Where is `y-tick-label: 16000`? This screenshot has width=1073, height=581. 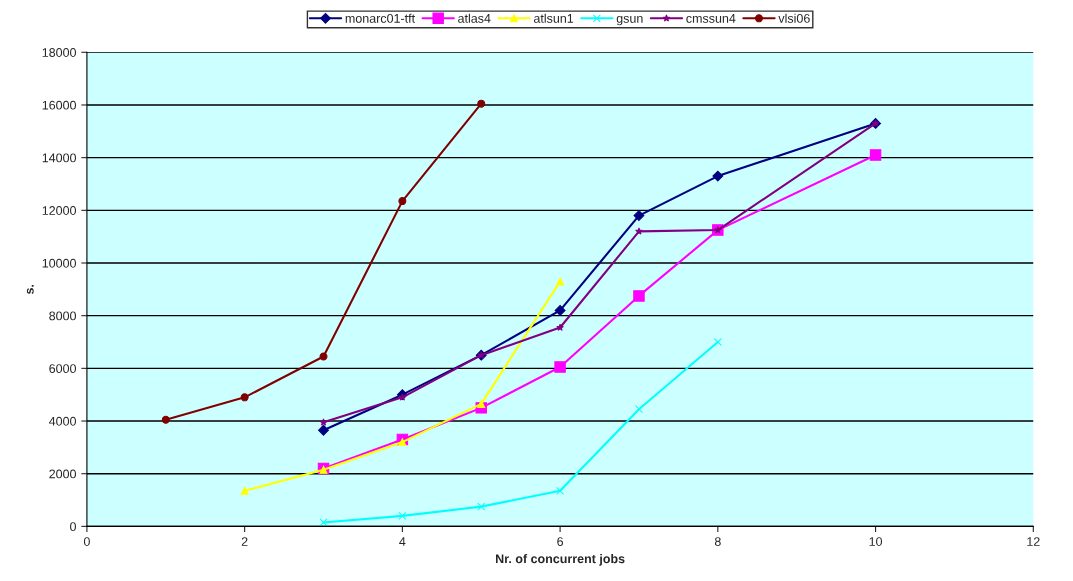
y-tick-label: 16000 is located at coordinates (59, 105).